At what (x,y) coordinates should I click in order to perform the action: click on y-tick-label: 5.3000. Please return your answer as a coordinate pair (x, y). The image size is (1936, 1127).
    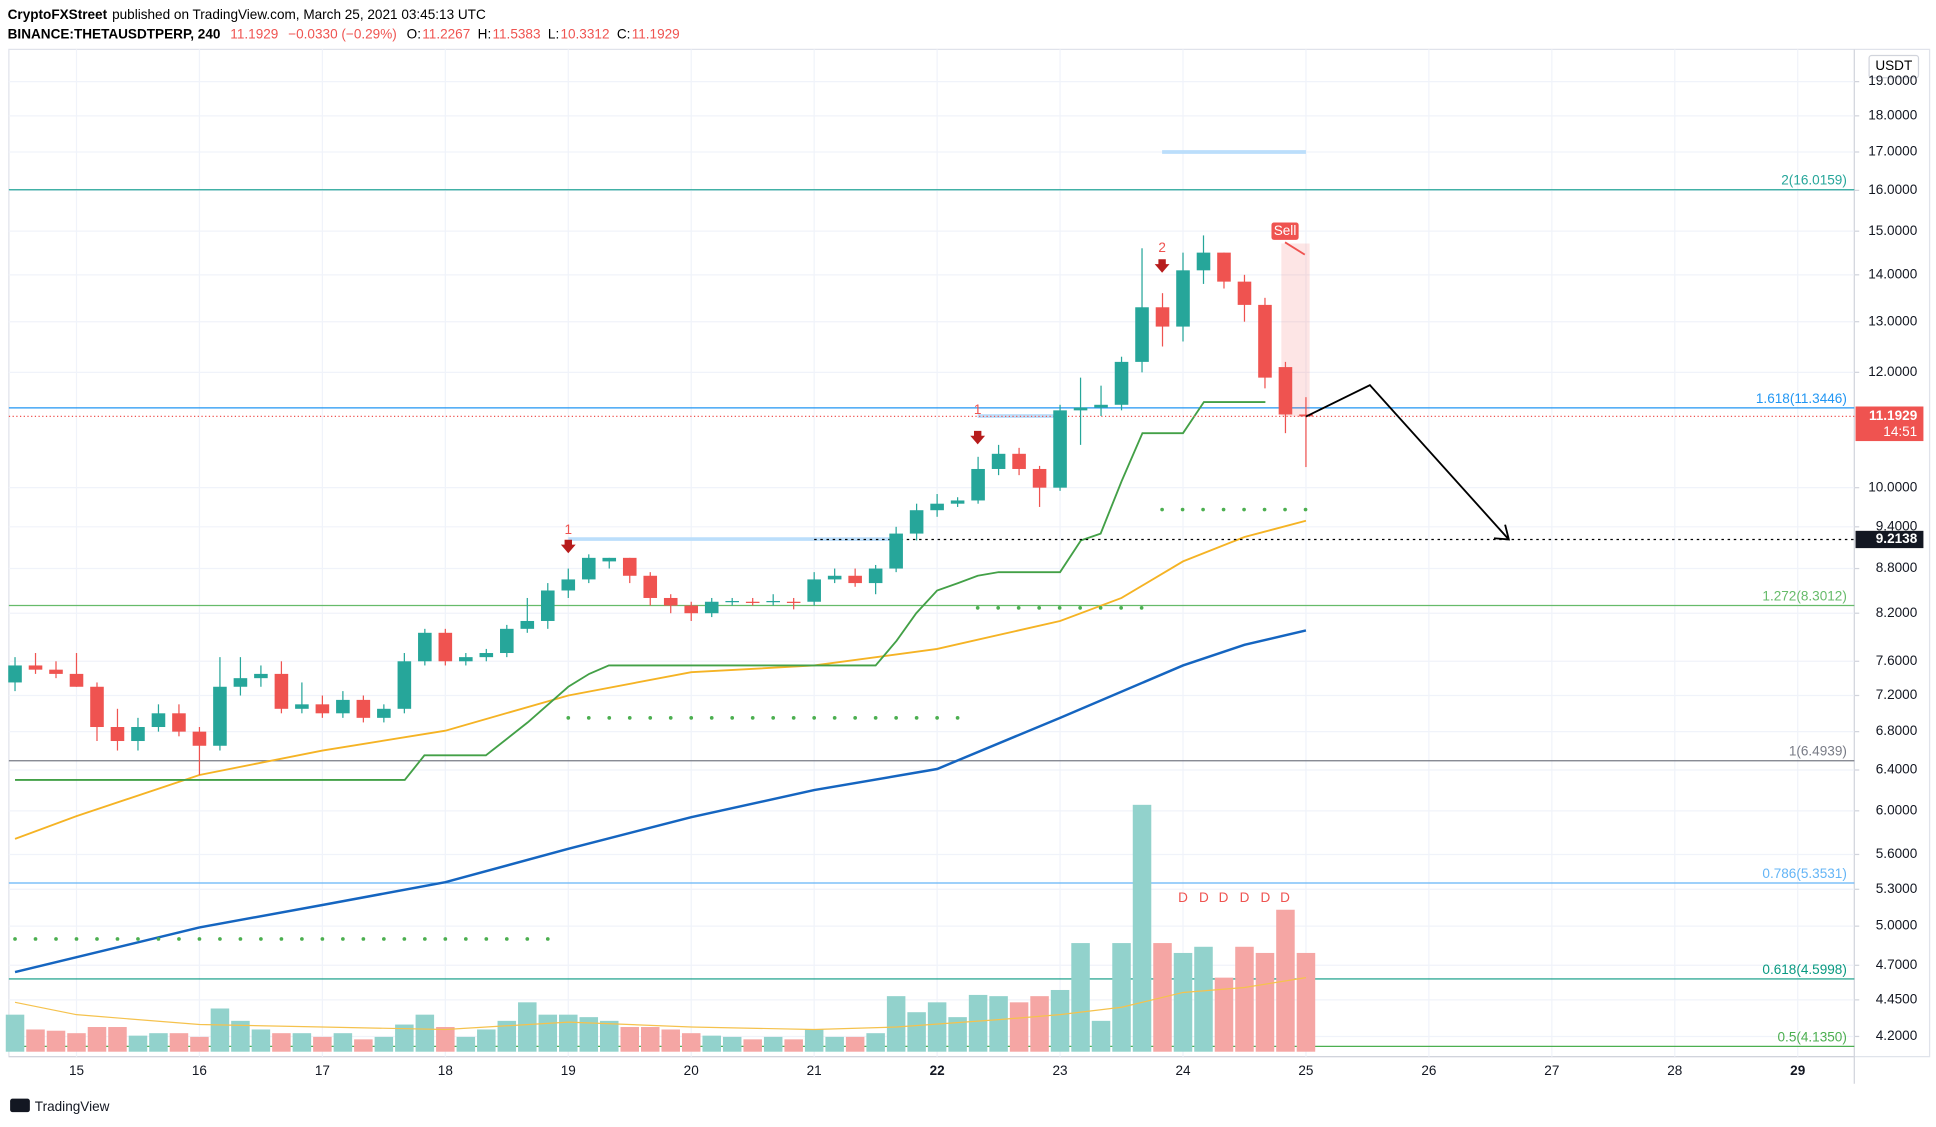
    Looking at the image, I should click on (1897, 888).